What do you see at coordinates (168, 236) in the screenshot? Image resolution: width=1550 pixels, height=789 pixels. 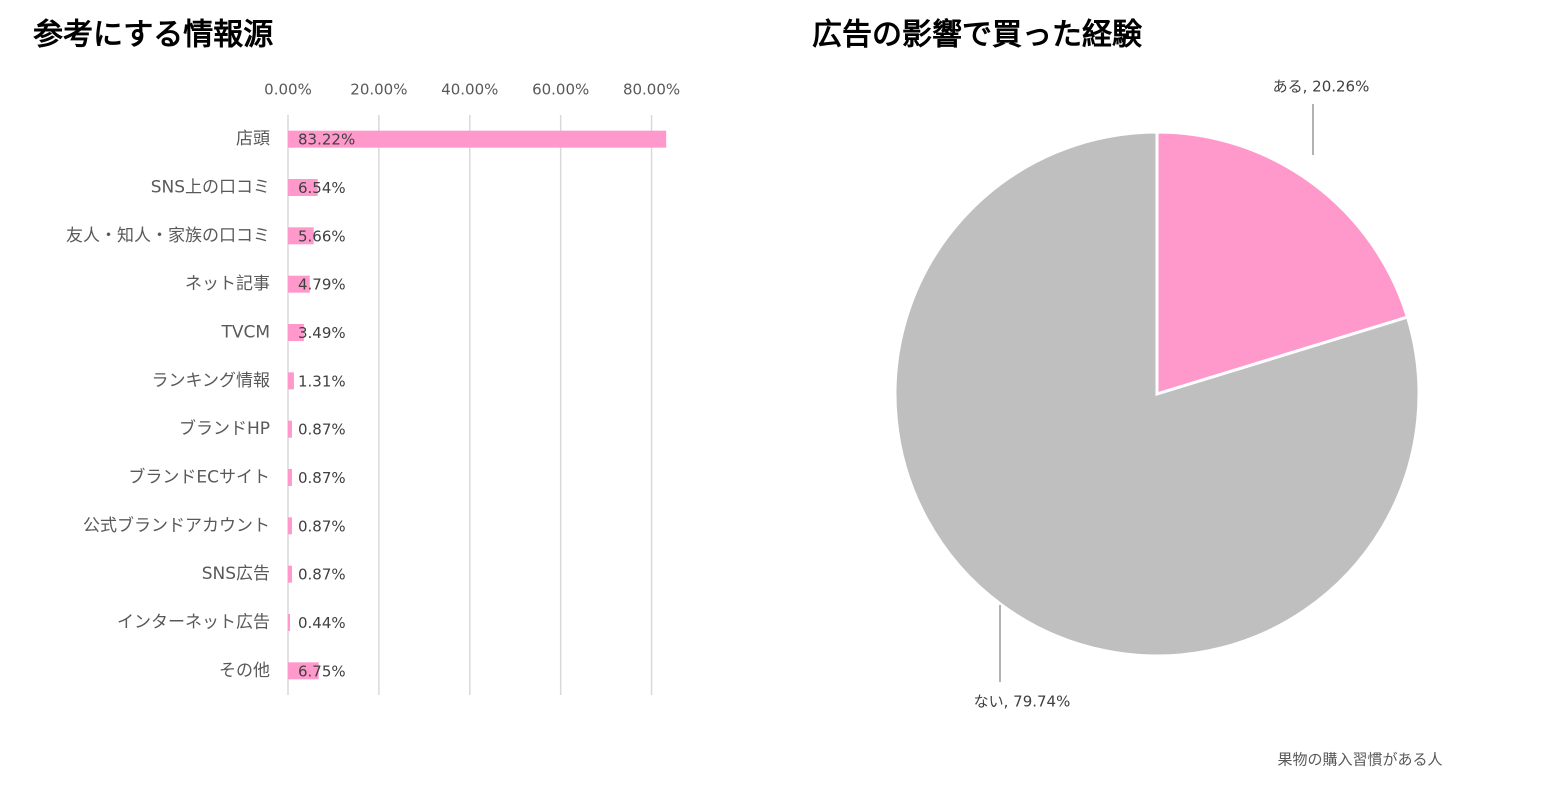 I see `y-tick-label: 友人・知人・家族の口コミ` at bounding box center [168, 236].